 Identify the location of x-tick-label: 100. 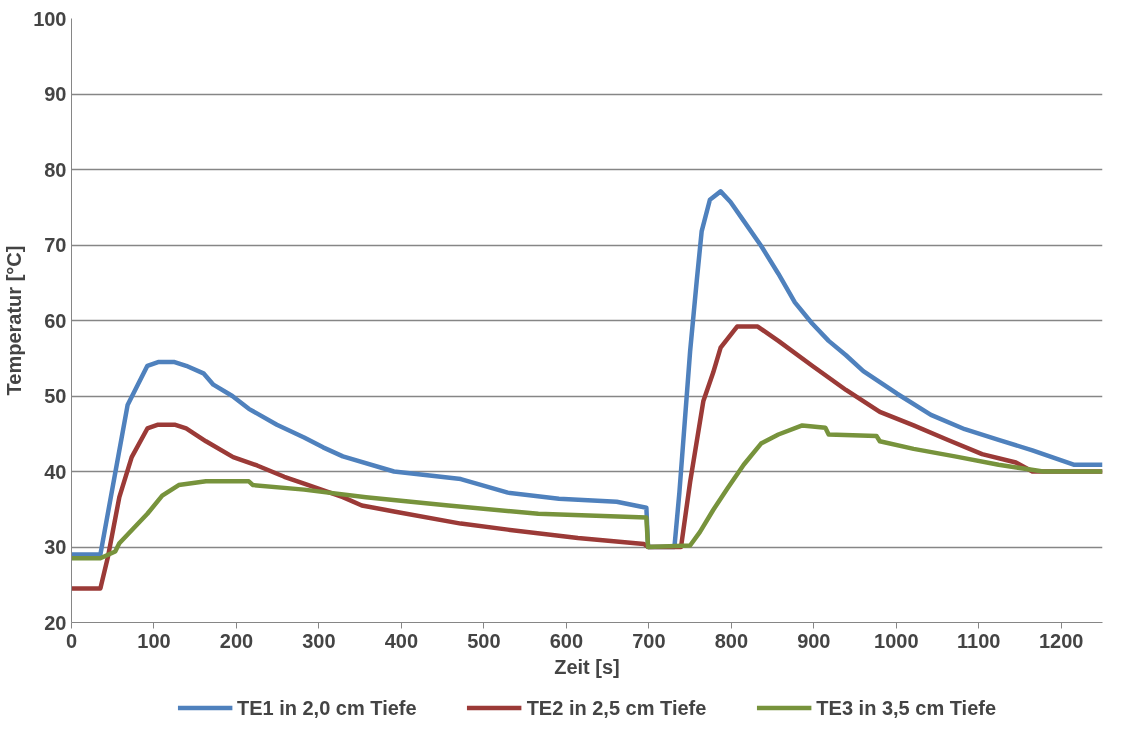
(154, 640).